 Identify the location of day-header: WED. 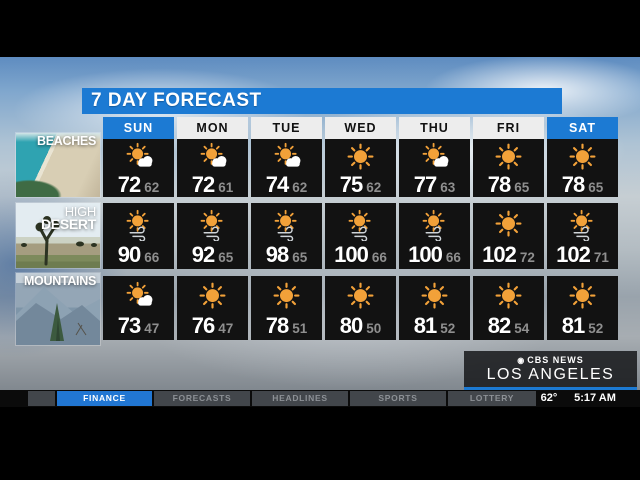
(360, 128).